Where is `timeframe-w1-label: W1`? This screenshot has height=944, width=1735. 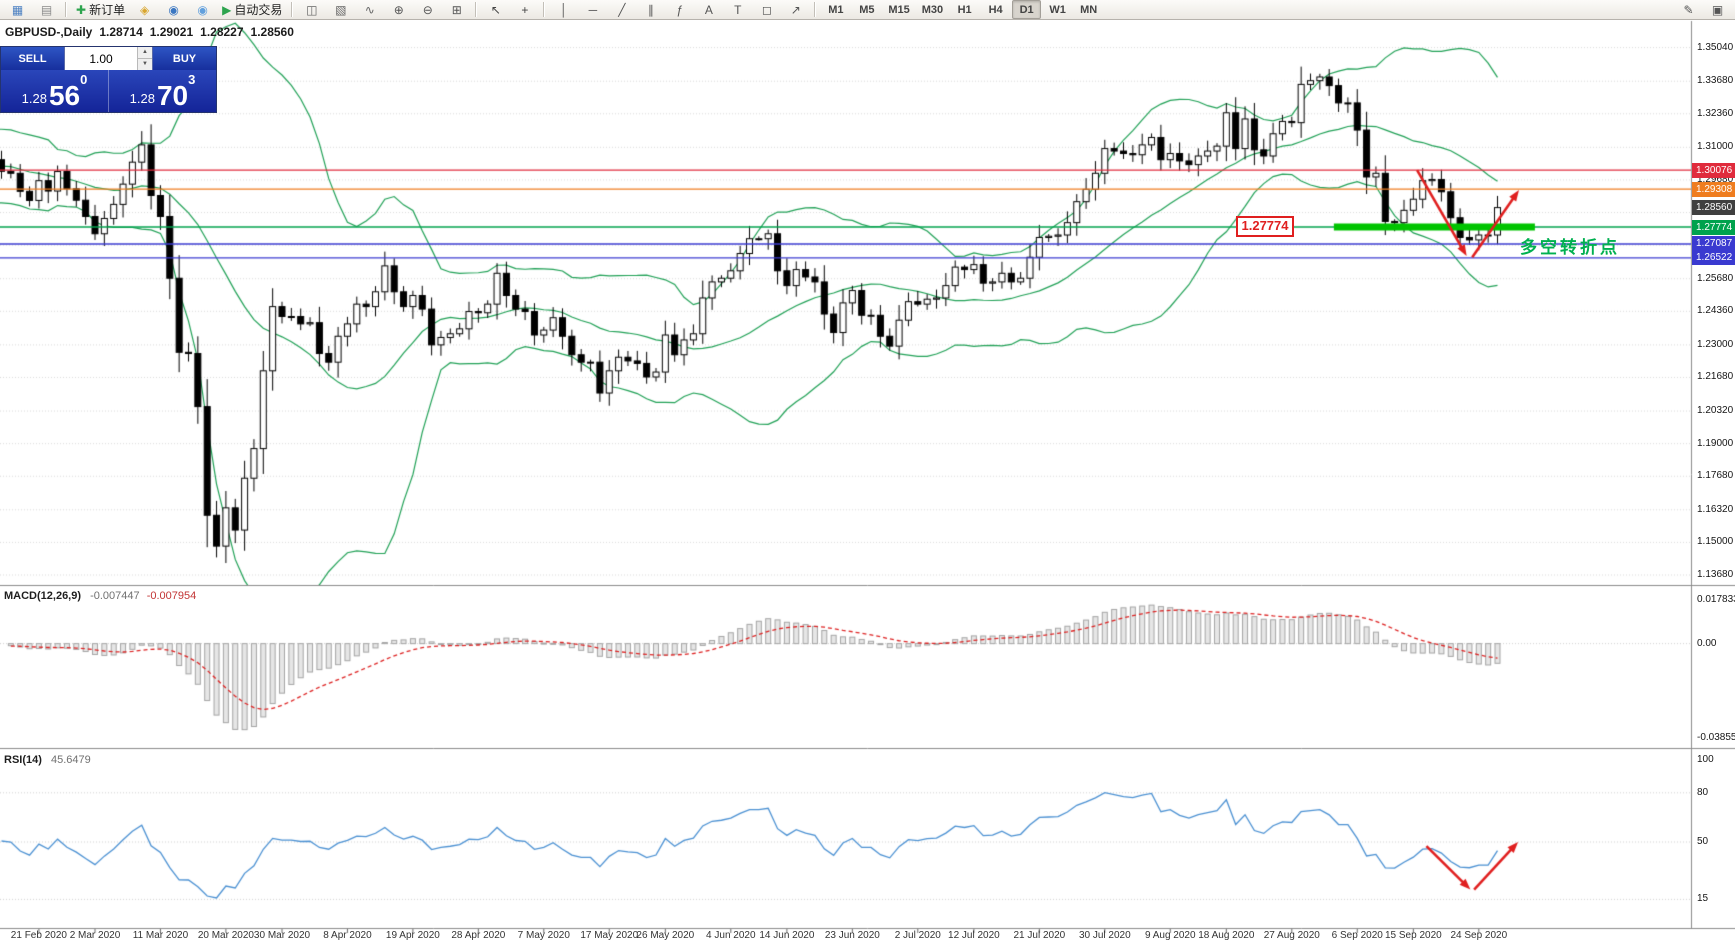
timeframe-w1-label: W1 is located at coordinates (1057, 9).